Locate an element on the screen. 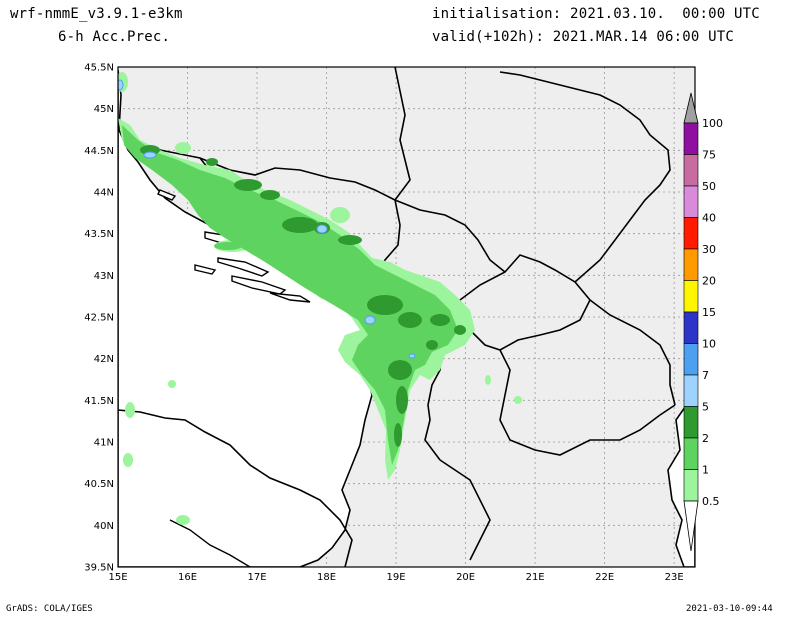 This screenshot has width=800, height=618. lat-tick-label: 43.5N is located at coordinates (99, 234).